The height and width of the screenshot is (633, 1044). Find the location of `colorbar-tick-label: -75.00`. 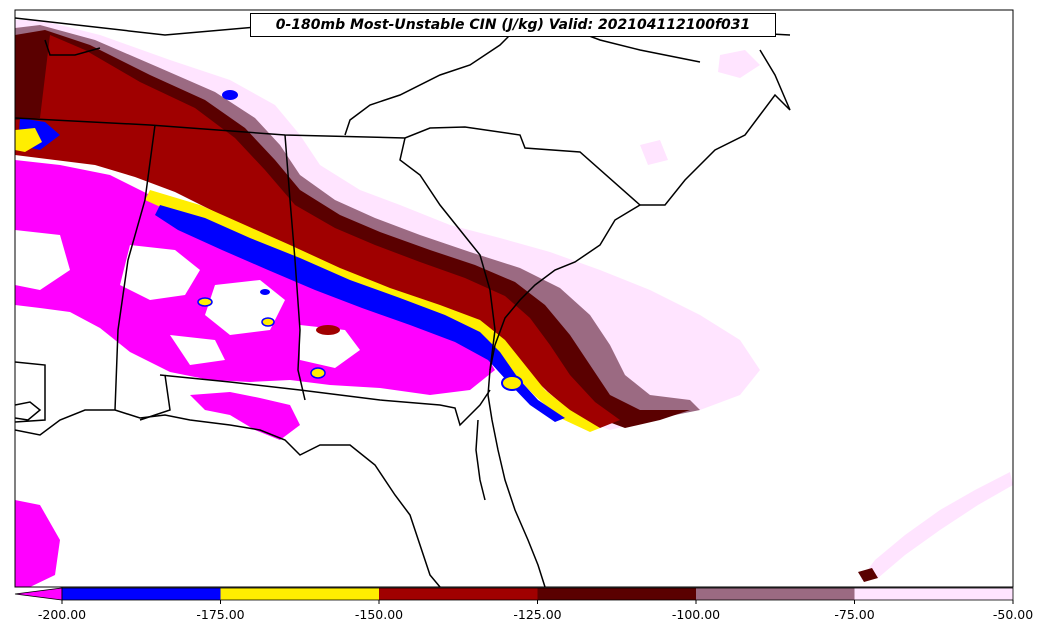

colorbar-tick-label: -75.00 is located at coordinates (854, 614).